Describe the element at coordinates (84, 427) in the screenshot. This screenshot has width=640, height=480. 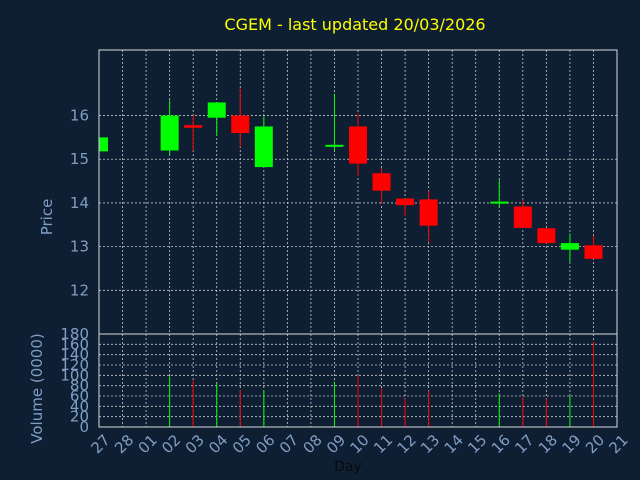
I see `volume-y-tick-label: 0` at that location.